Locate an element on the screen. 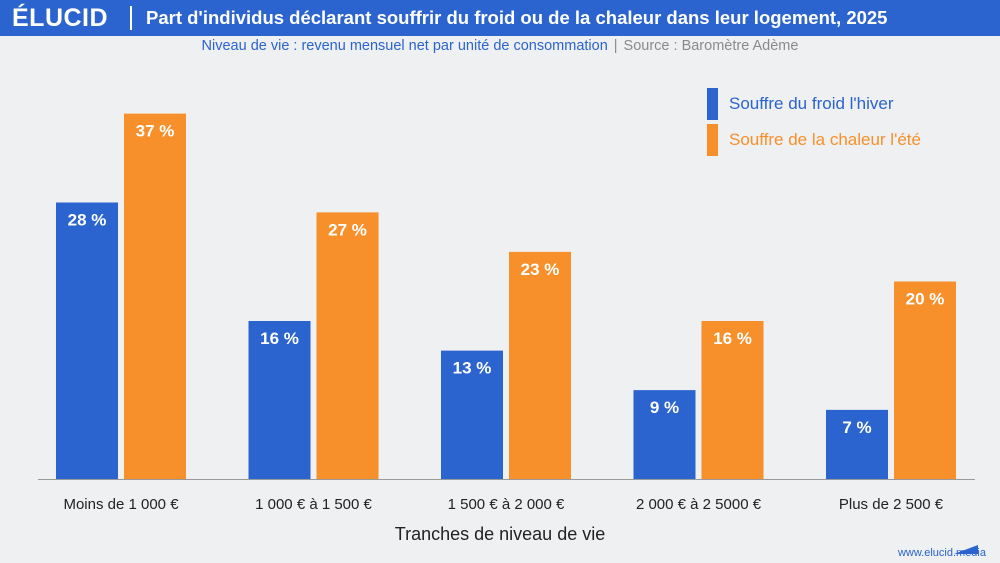 The width and height of the screenshot is (1000, 563). data-label-cold-2: 13 % is located at coordinates (472, 368).